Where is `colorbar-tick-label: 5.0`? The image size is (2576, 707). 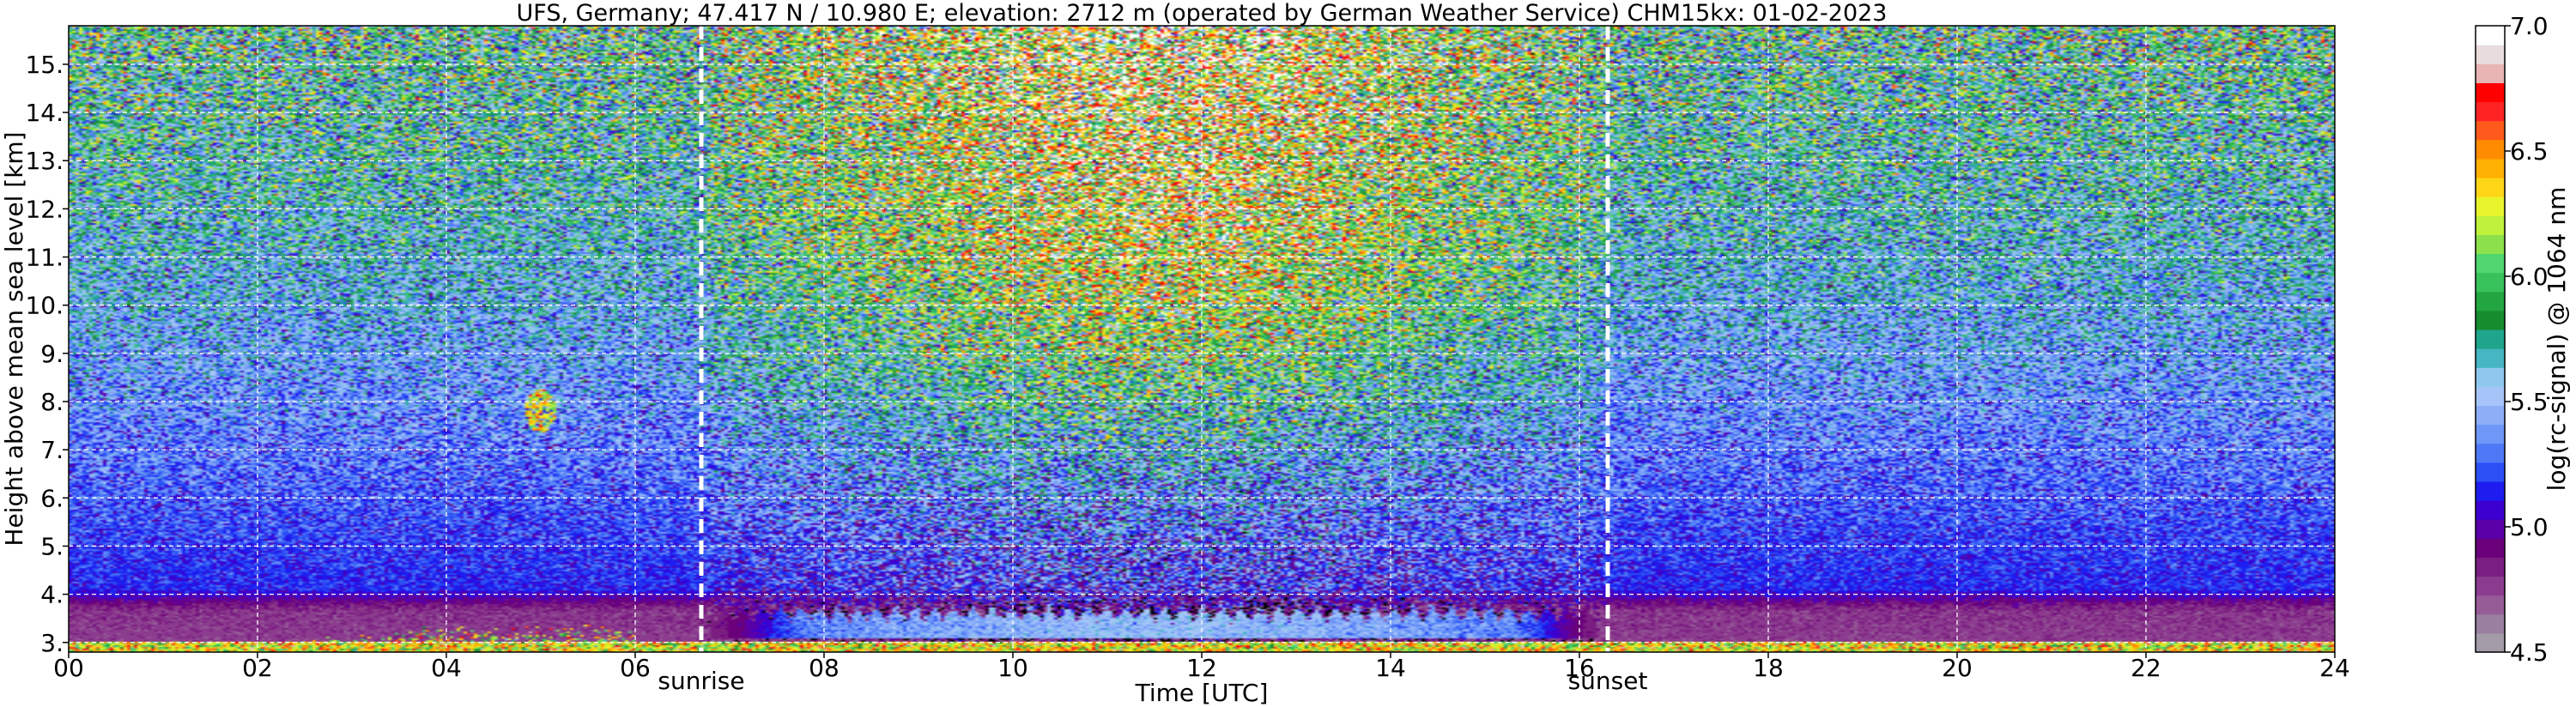
colorbar-tick-label: 5.0 is located at coordinates (2529, 527).